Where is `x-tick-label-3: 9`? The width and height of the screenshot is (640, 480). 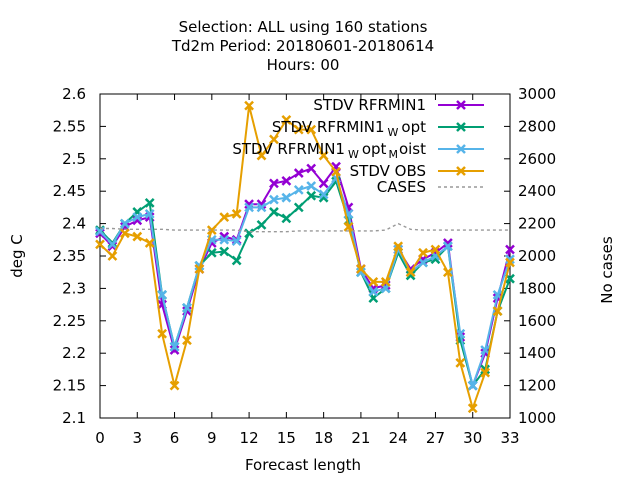
x-tick-label-3: 9 is located at coordinates (212, 438).